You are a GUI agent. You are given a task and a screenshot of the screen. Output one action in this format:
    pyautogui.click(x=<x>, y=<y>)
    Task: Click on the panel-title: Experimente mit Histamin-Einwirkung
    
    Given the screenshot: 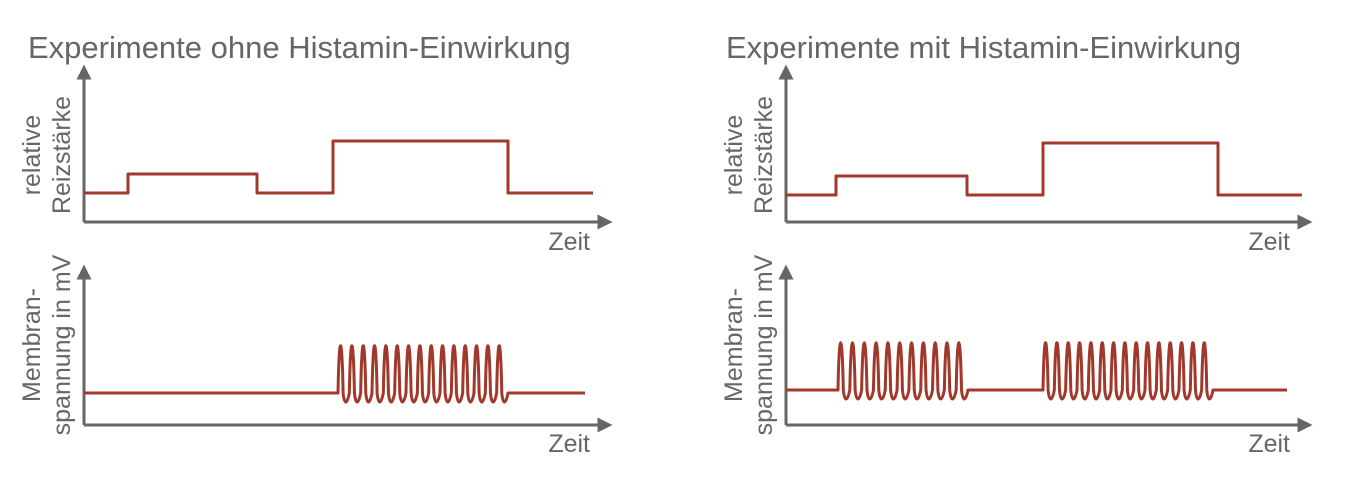 What is the action you would take?
    pyautogui.click(x=983, y=47)
    